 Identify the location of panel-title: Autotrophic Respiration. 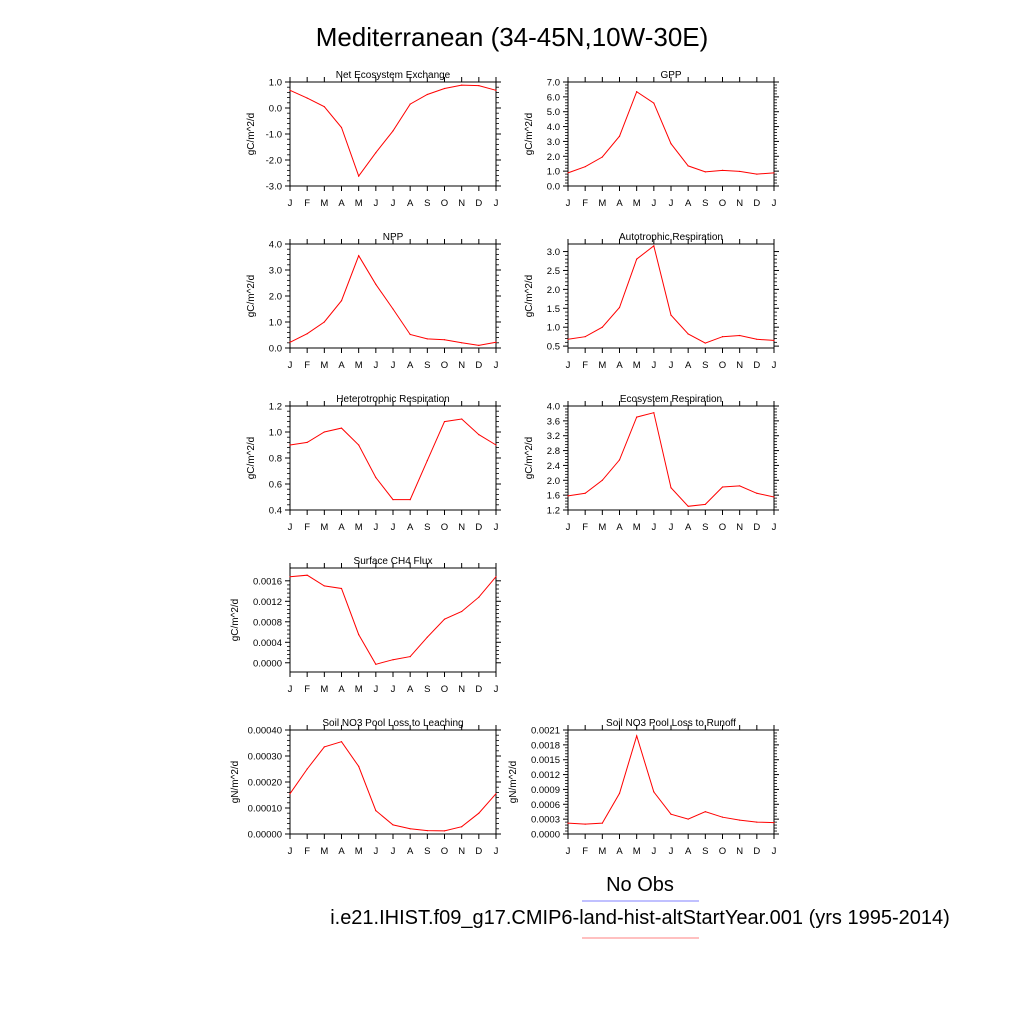
(671, 237).